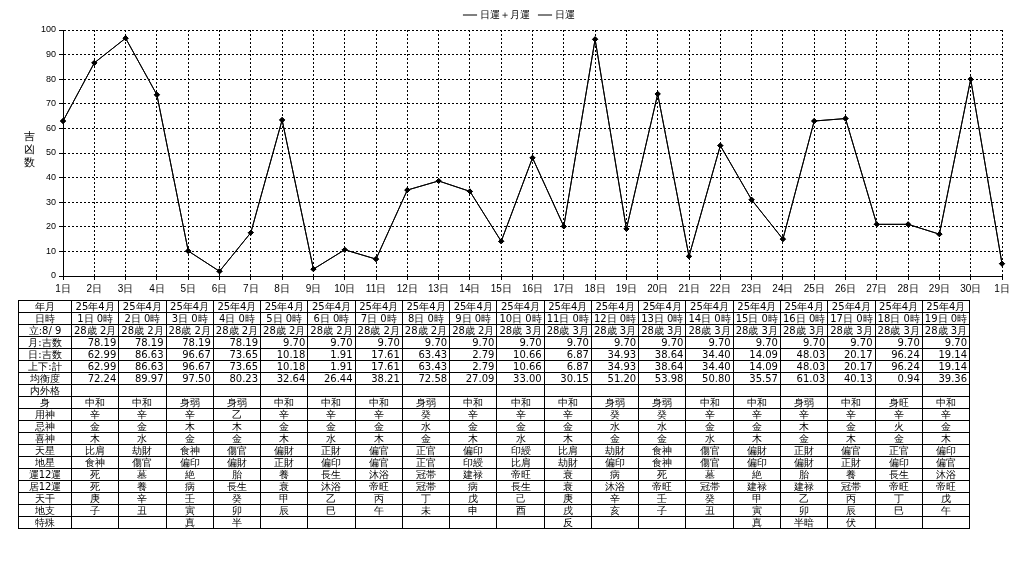 This screenshot has height=570, width=1024. What do you see at coordinates (567, 318) in the screenshot?
I see `text: 11日 0時` at bounding box center [567, 318].